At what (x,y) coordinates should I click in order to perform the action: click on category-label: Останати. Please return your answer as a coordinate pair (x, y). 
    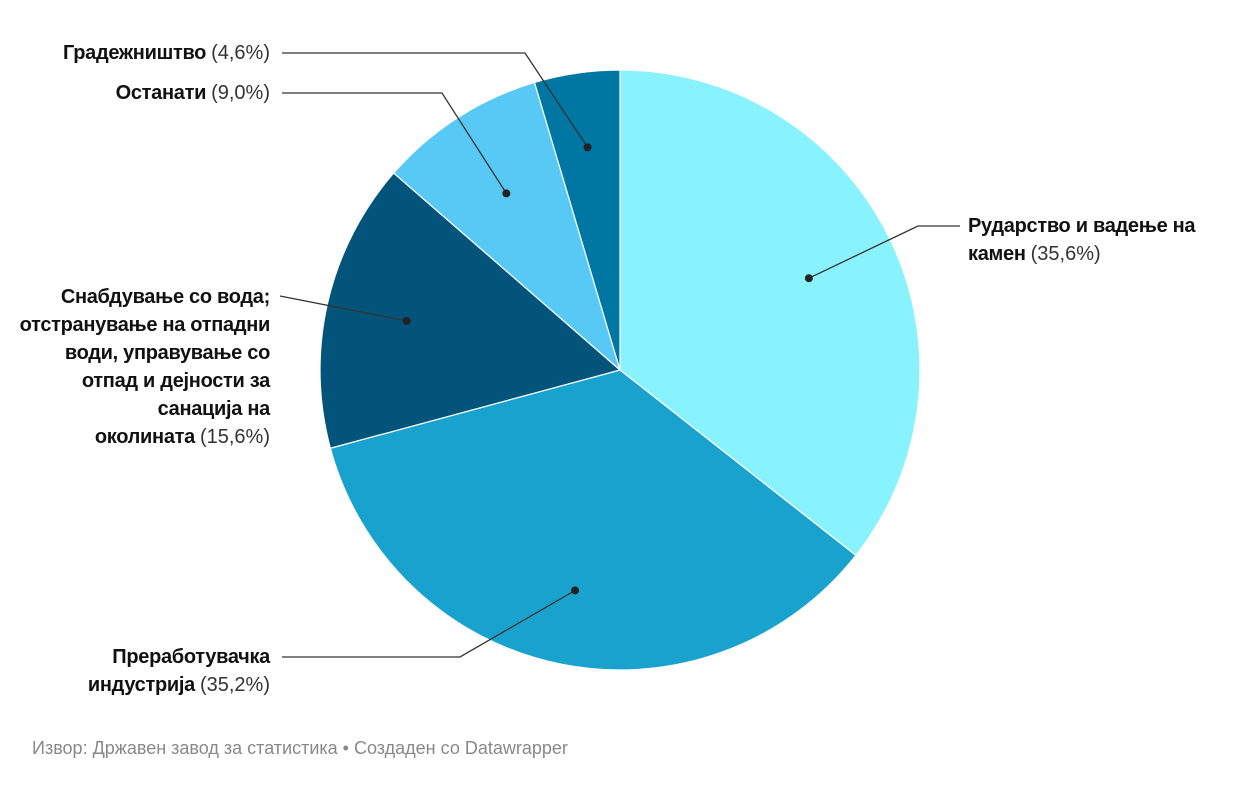
    Looking at the image, I should click on (161, 93).